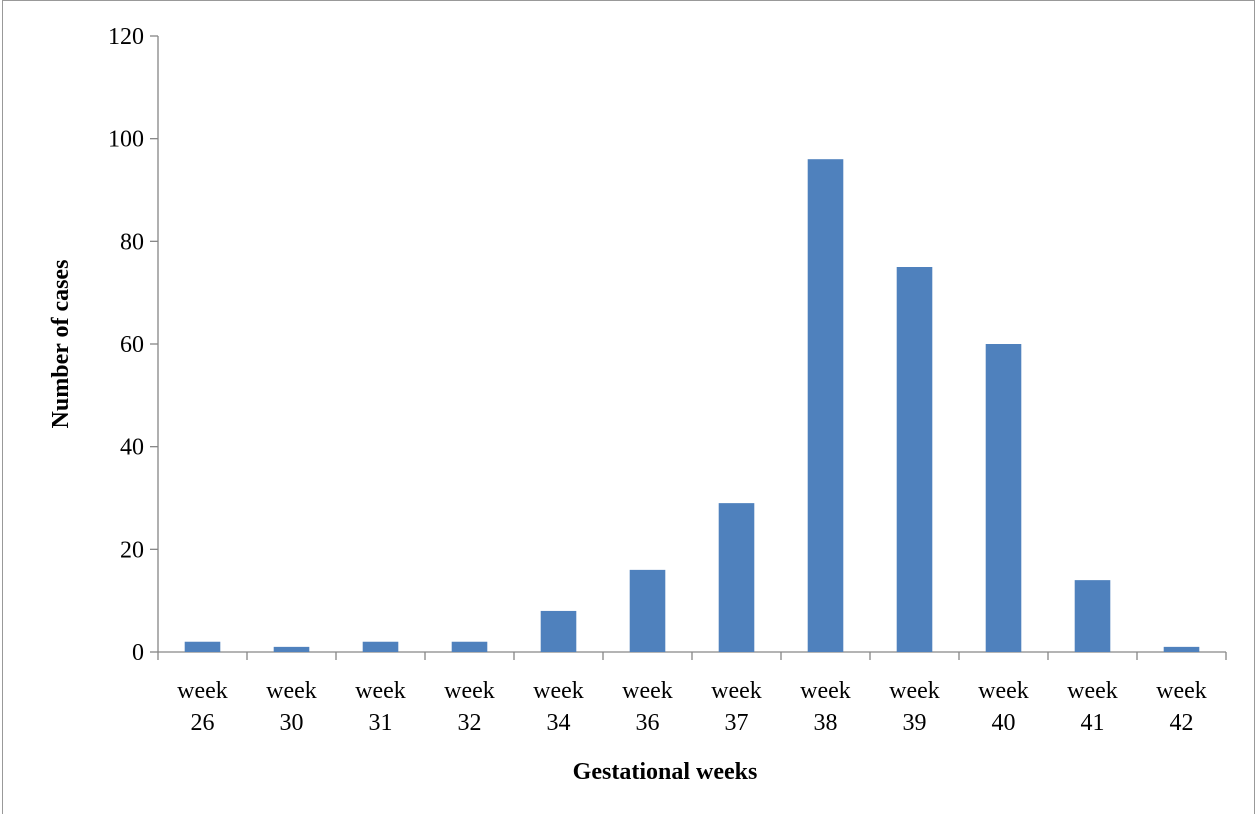 This screenshot has width=1256, height=814. What do you see at coordinates (61, 344) in the screenshot?
I see `y-axis-label: Number of cases` at bounding box center [61, 344].